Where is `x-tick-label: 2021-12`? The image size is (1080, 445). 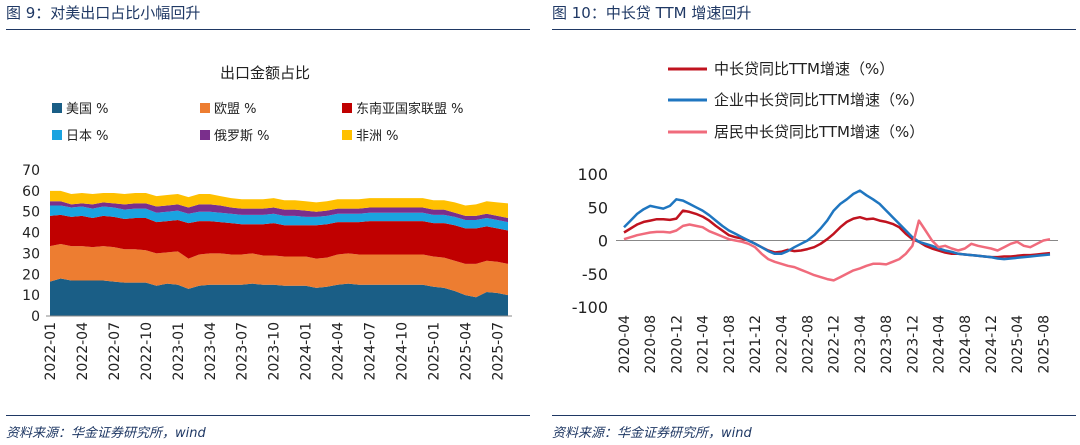 x-tick-label: 2021-12 is located at coordinates (756, 344).